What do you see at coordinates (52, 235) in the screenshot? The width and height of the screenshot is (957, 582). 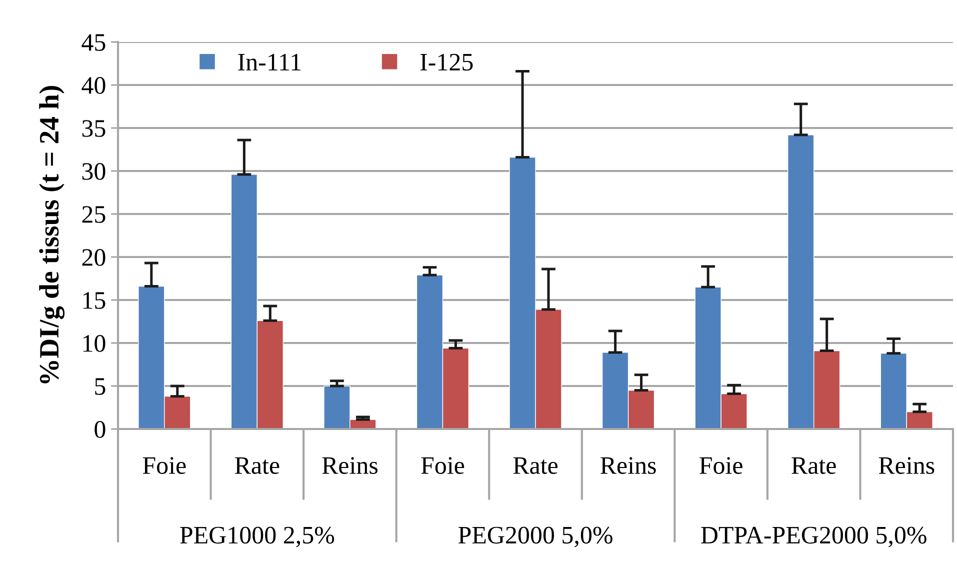 I see `y-axis-title: %DI/g de tissus (t = 24 h)` at bounding box center [52, 235].